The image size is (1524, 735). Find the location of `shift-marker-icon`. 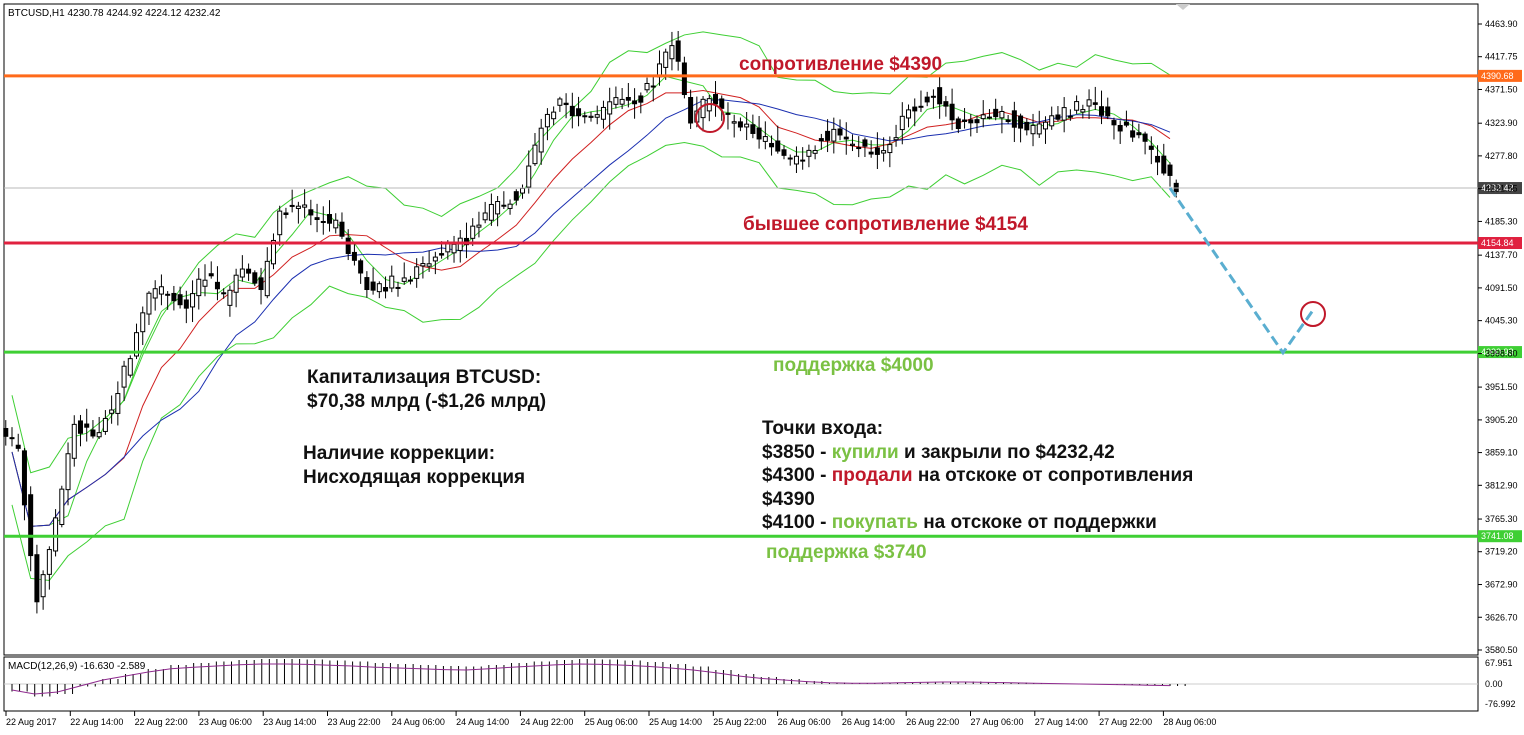

shift-marker-icon is located at coordinates (1183, 7).